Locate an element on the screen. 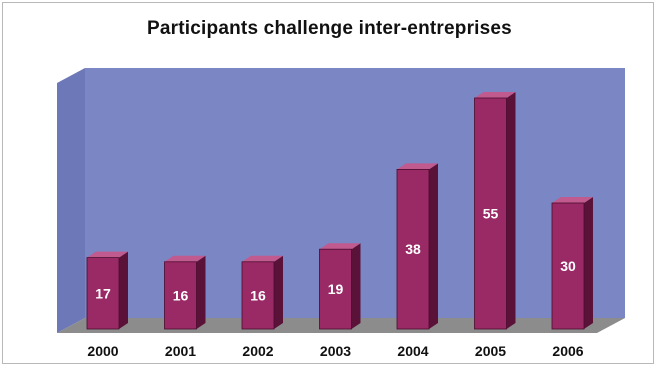  bar-value-label: 30 is located at coordinates (568, 266).